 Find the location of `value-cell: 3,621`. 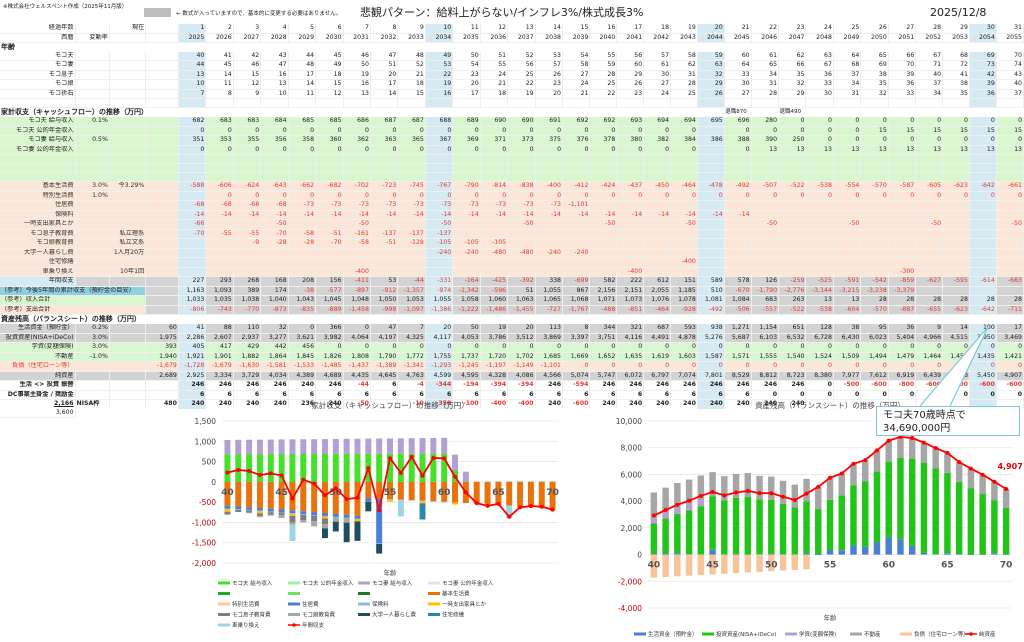

value-cell: 3,621 is located at coordinates (302, 338).